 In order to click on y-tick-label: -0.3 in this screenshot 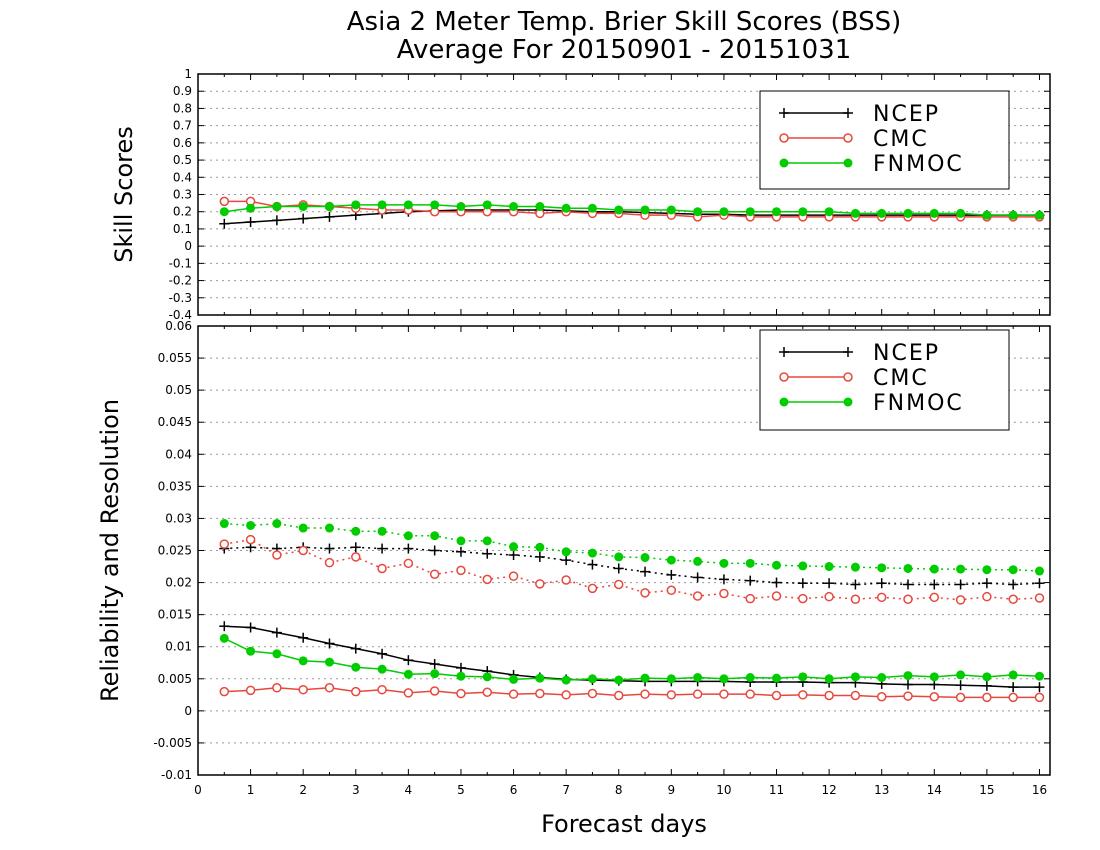, I will do `click(180, 298)`.